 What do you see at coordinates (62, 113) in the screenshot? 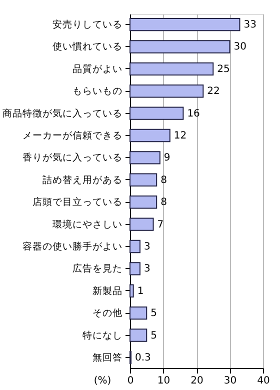
I see `y-tick-label: 商品特徴が気に入っている` at bounding box center [62, 113].